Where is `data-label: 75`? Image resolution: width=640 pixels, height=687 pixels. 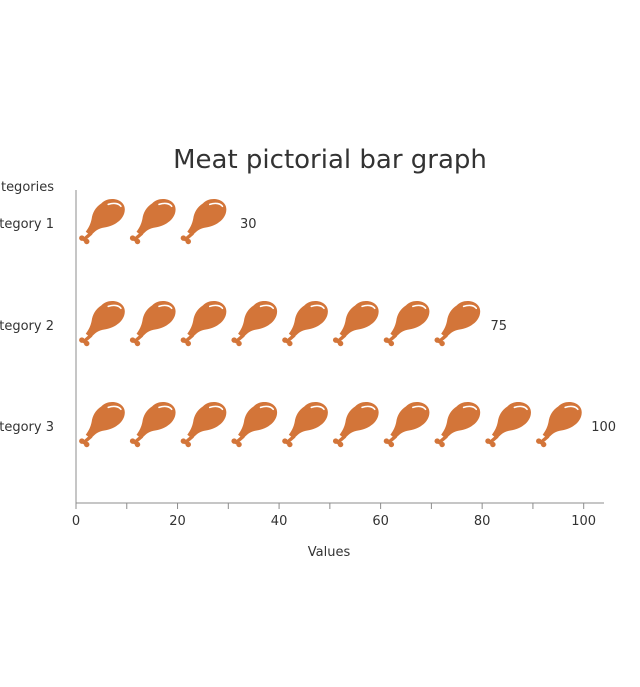
data-label: 75 is located at coordinates (498, 326).